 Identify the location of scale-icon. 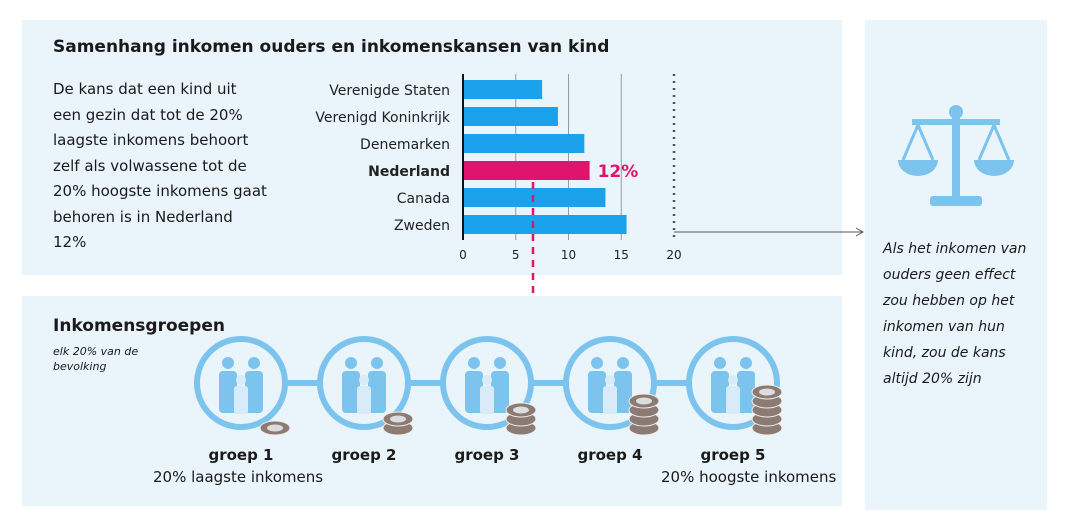
(956, 155).